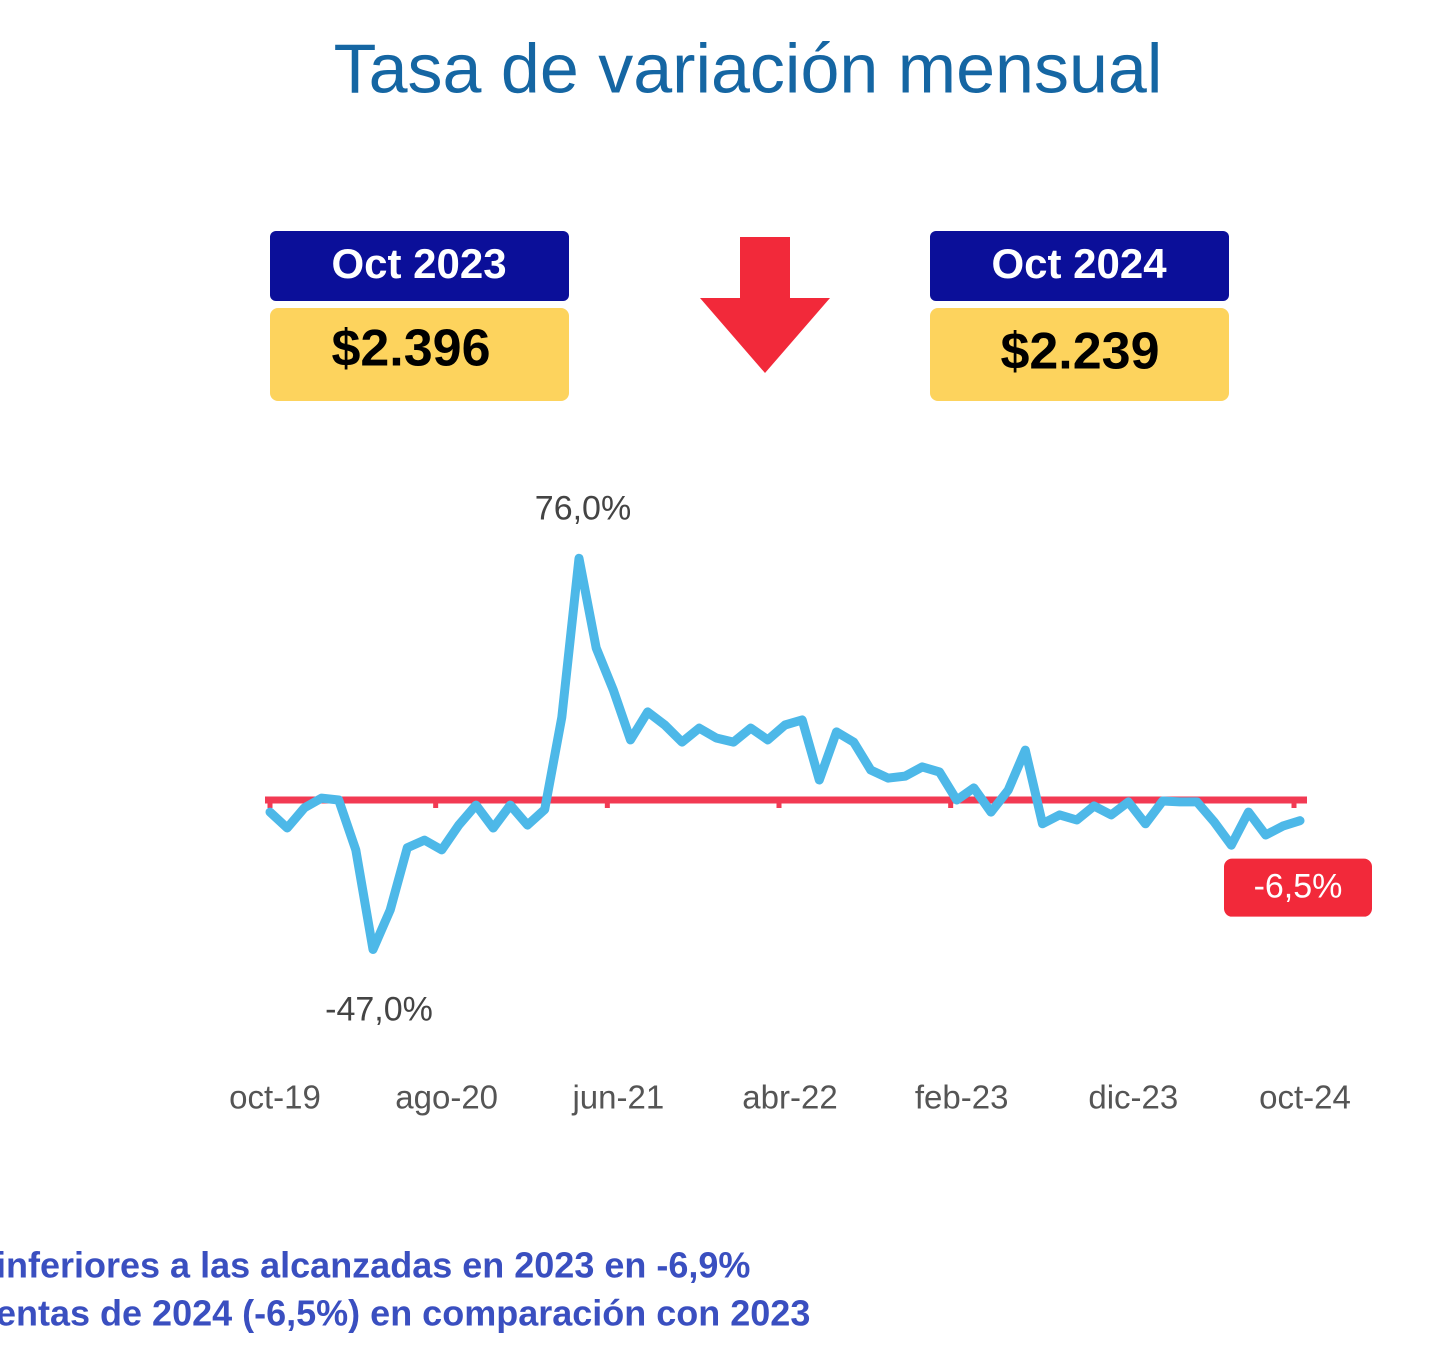 The height and width of the screenshot is (1368, 1431). I want to click on down-arrow, so click(765, 305).